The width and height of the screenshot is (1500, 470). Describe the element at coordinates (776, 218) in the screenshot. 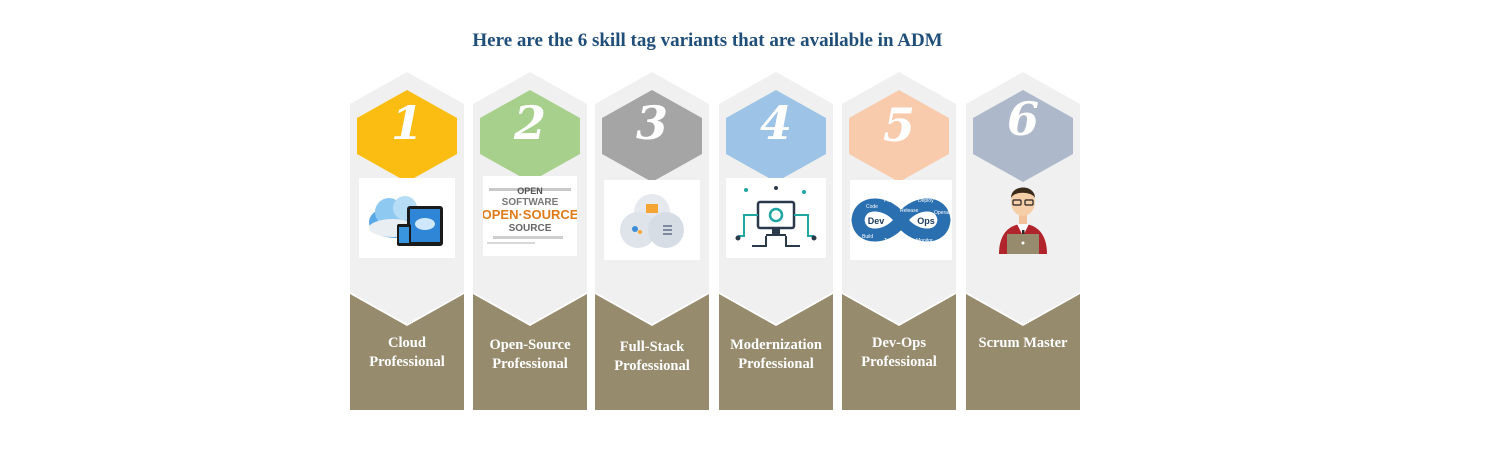

I see `monitor-network-icon` at that location.